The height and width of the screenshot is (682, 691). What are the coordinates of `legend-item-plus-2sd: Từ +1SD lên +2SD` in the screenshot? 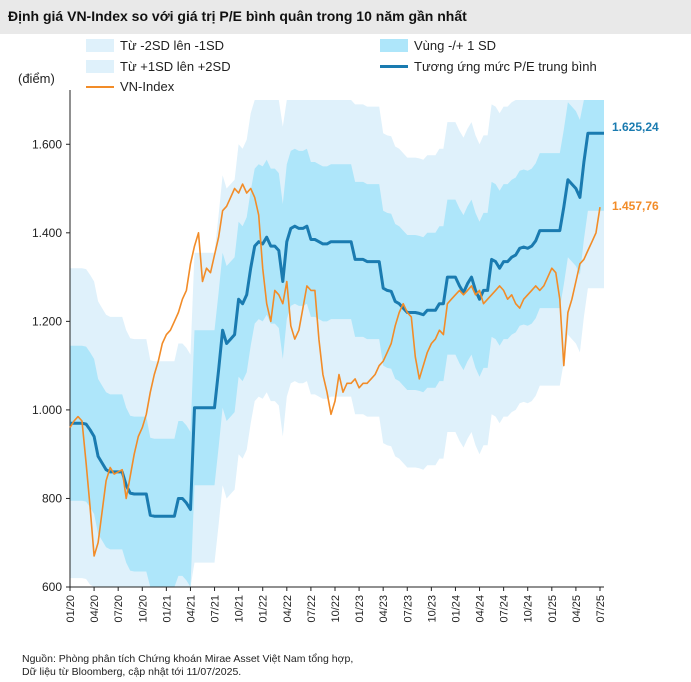 It's located at (158, 66).